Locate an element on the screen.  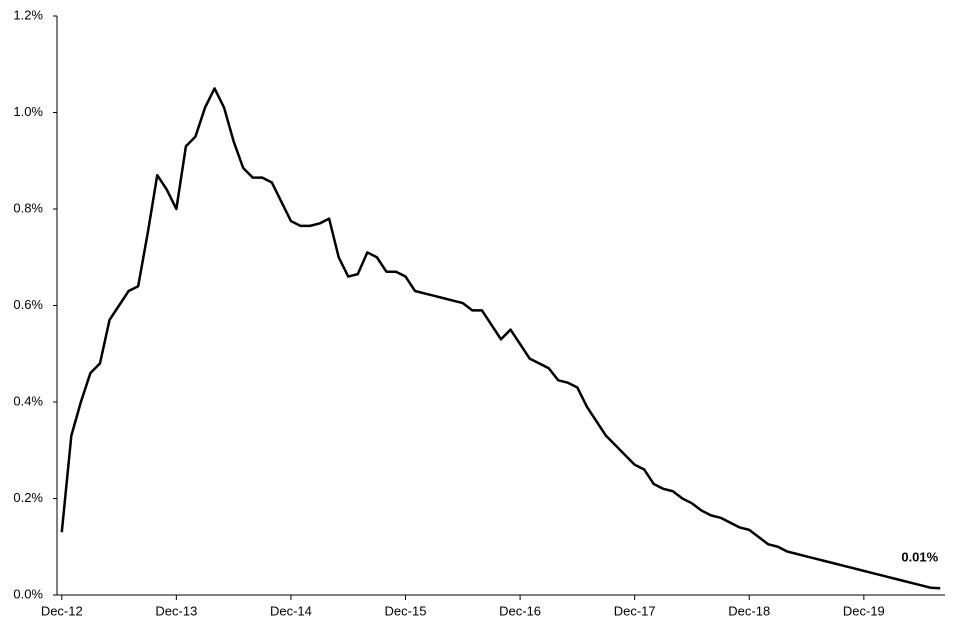
y-tick-label: 1.2% is located at coordinates (28, 14).